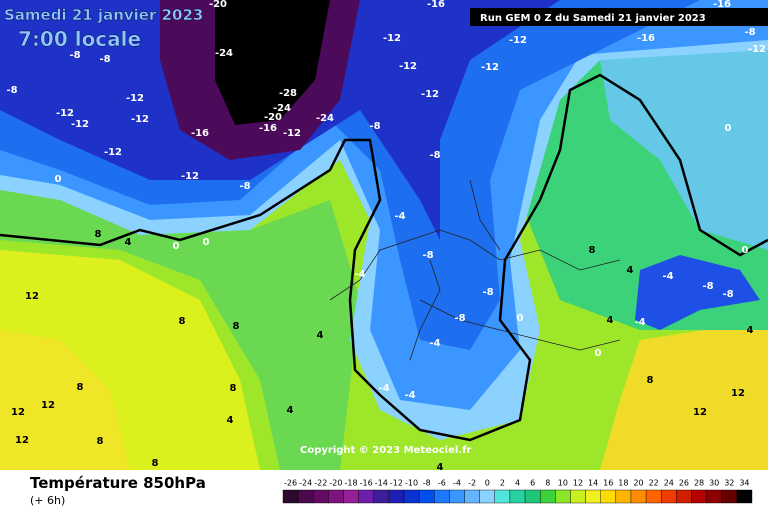 Image resolution: width=768 pixels, height=512 pixels. Describe the element at coordinates (385, 450) in the screenshot. I see `copyright: Copyright © 2023 Meteociel.fr` at that location.